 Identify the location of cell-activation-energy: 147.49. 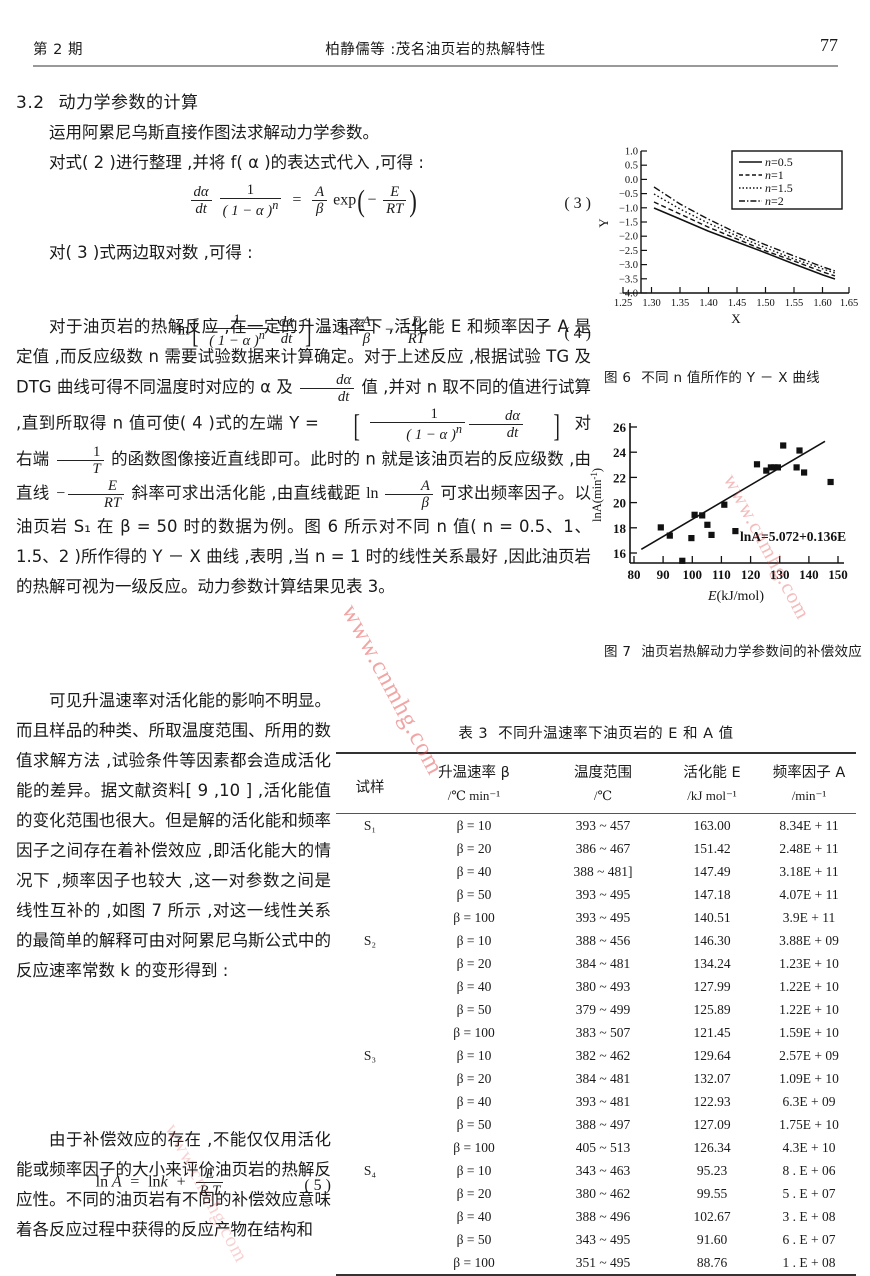
(712, 871).